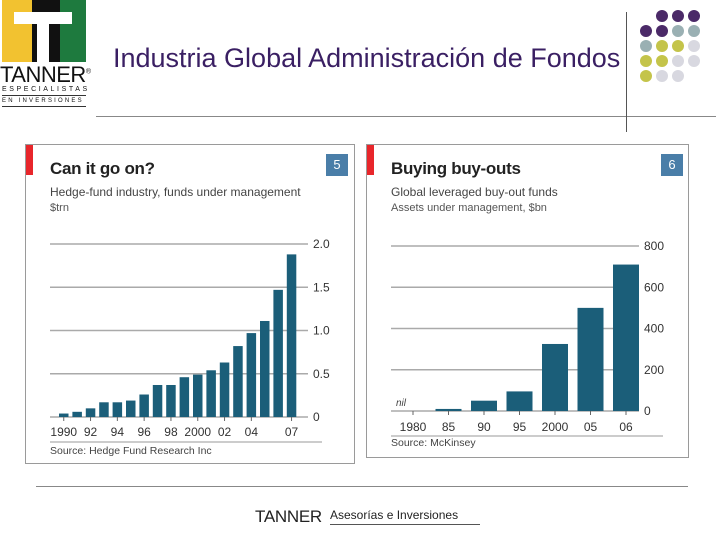 The width and height of the screenshot is (720, 540). What do you see at coordinates (321, 287) in the screenshot?
I see `y-tick-label: 1.5` at bounding box center [321, 287].